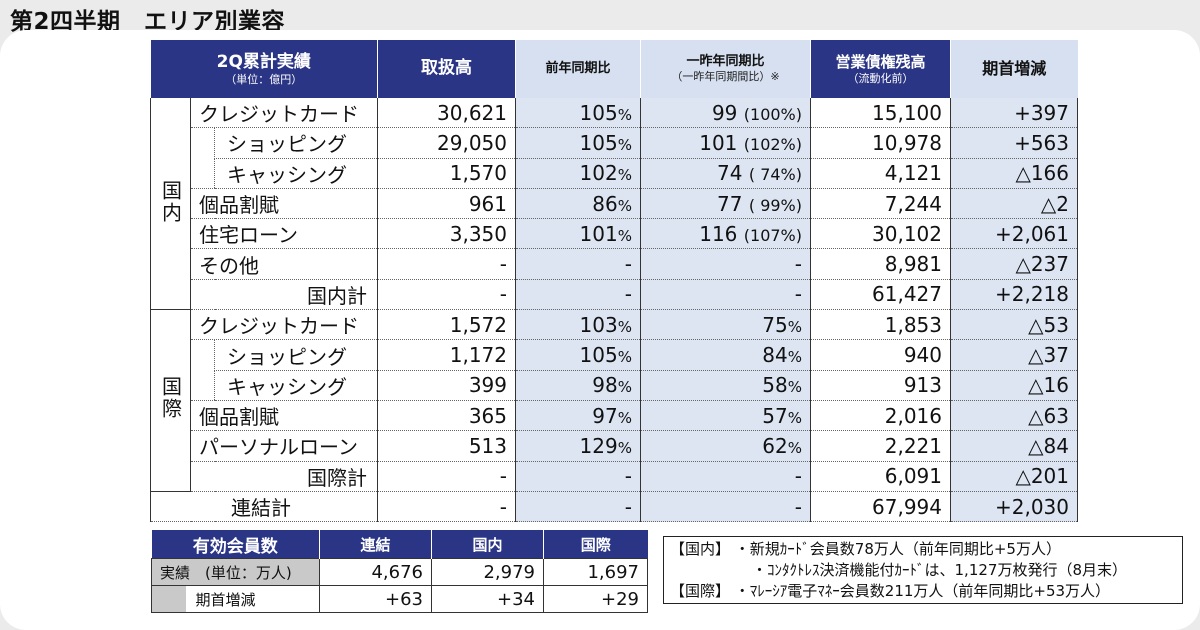  I want to click on handling-value: 399, so click(446, 385).